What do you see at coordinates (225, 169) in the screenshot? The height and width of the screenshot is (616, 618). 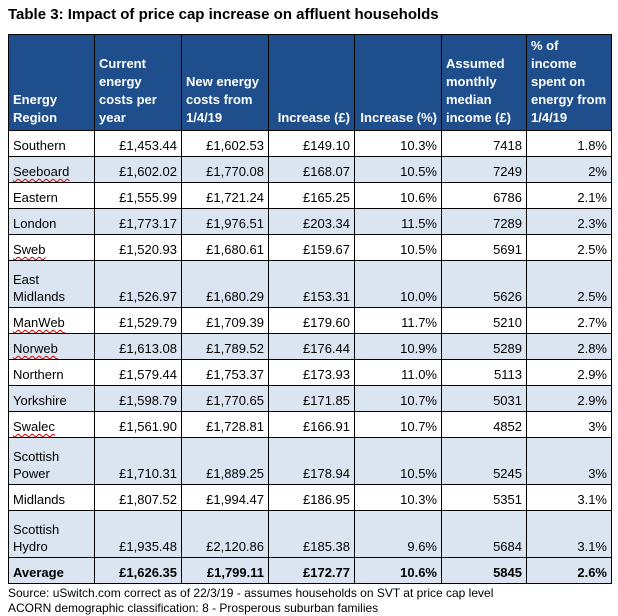 I see `cell-new: £1,770.08` at bounding box center [225, 169].